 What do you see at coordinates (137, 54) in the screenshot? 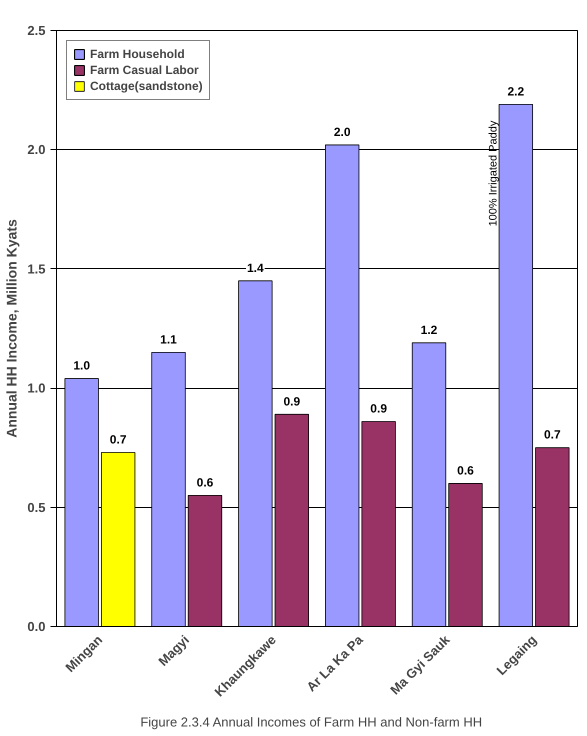
I see `legend-label: Farm Household` at bounding box center [137, 54].